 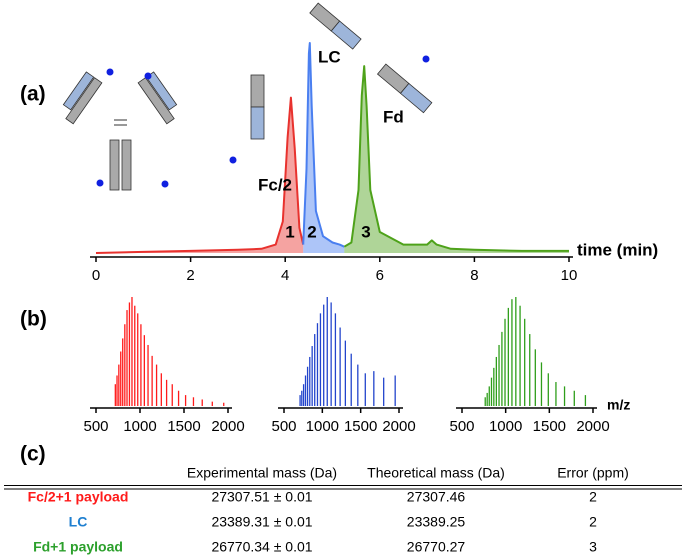 I want to click on x-tick-label: 0, so click(x=96, y=275).